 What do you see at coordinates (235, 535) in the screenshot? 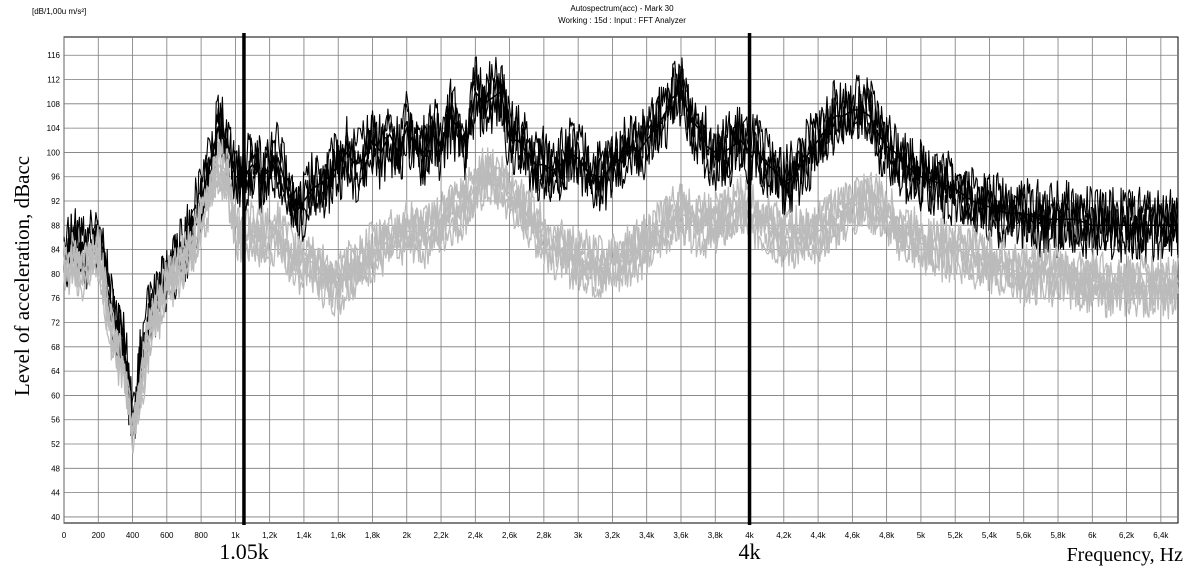
I see `x-tick-label: 1k` at bounding box center [235, 535].